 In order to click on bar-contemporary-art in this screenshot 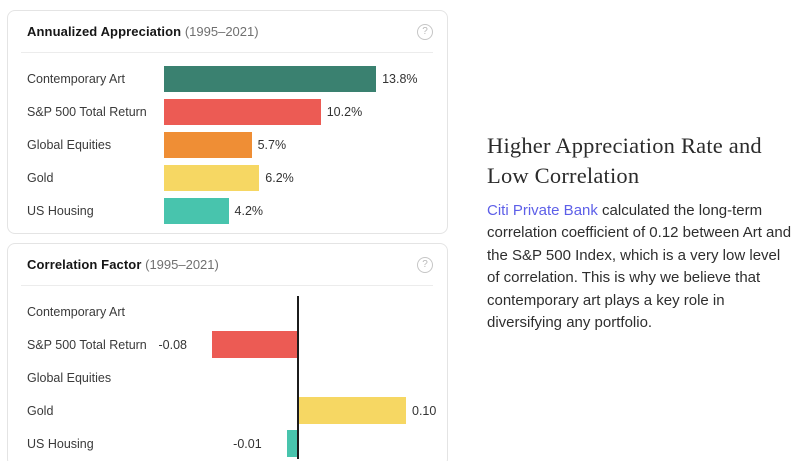, I will do `click(270, 78)`.